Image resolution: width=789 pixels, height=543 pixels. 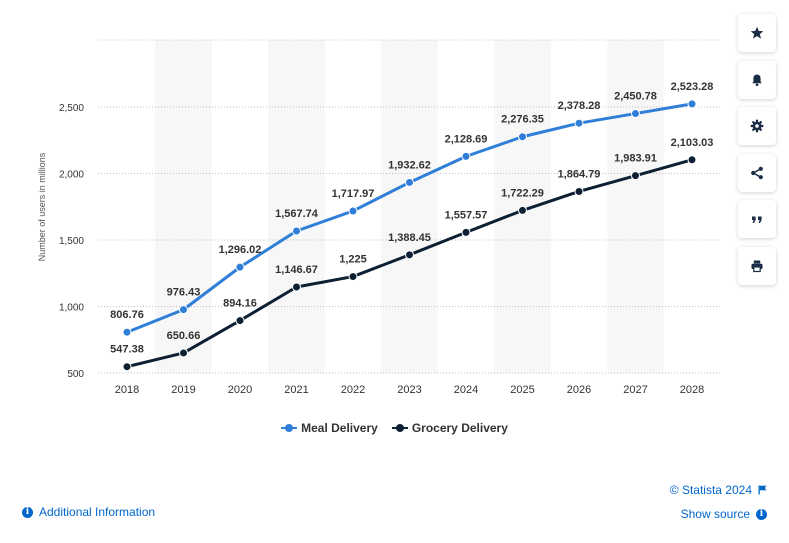 What do you see at coordinates (466, 139) in the screenshot?
I see `data-label: 2,128.69` at bounding box center [466, 139].